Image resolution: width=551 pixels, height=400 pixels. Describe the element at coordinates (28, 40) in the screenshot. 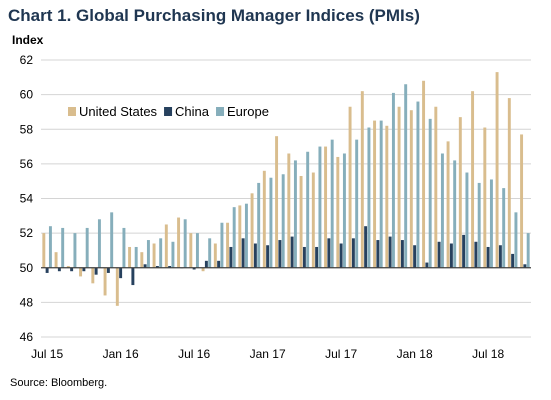

I see `y-axis-title: Index` at that location.